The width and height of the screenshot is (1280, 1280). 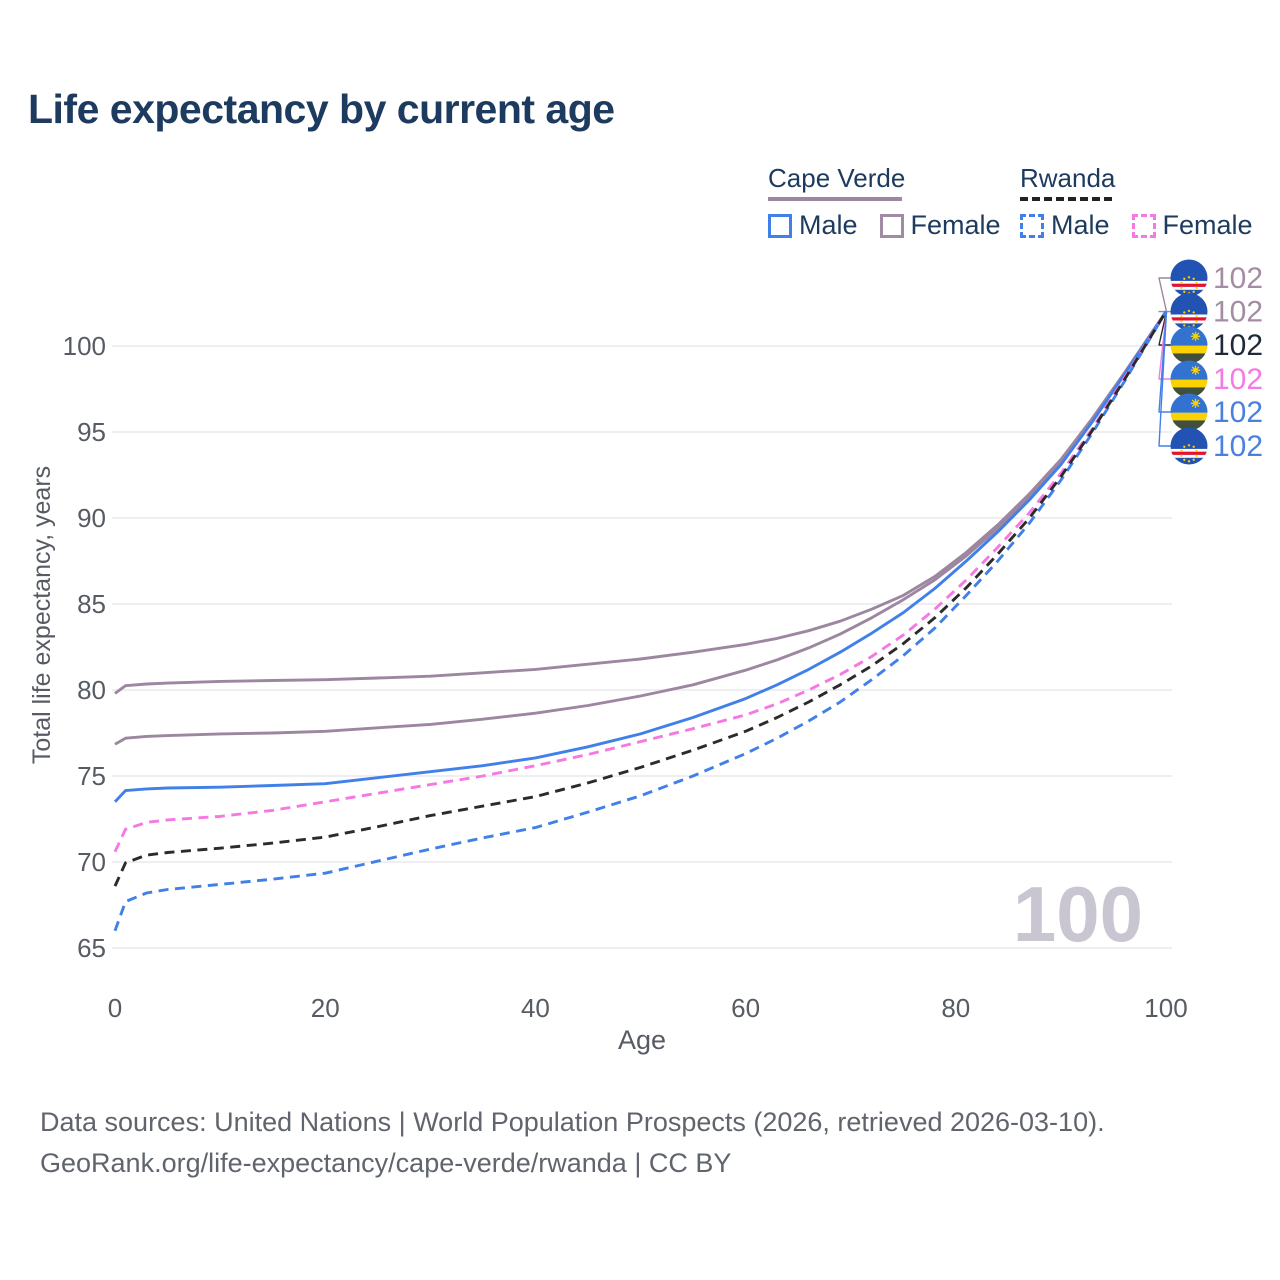 I want to click on y-tick-label: 85, so click(x=91, y=604).